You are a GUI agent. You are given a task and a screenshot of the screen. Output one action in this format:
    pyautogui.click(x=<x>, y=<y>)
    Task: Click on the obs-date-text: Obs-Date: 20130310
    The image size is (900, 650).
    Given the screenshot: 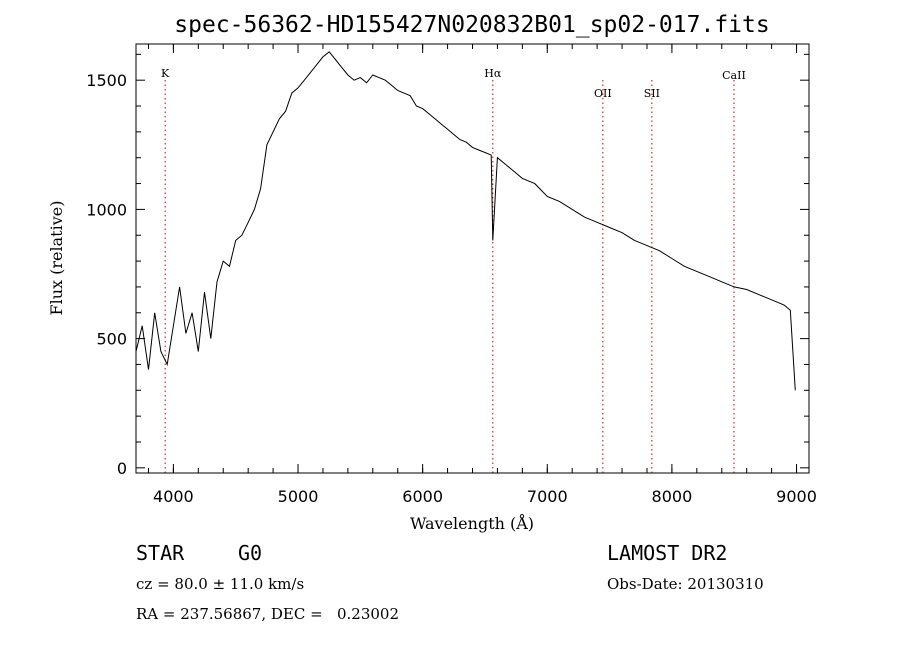 What is the action you would take?
    pyautogui.click(x=685, y=584)
    